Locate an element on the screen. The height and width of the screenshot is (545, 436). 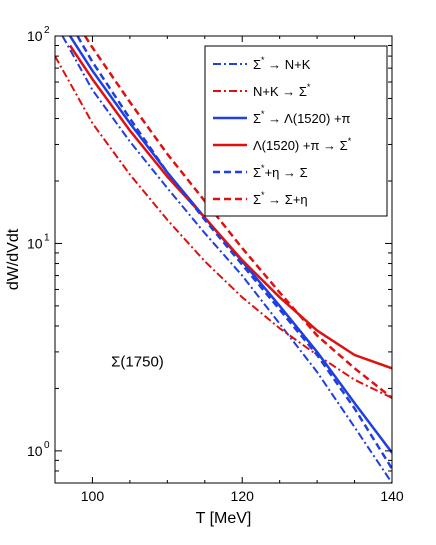
y-tick-exponent: 0 is located at coordinates (47, 445).